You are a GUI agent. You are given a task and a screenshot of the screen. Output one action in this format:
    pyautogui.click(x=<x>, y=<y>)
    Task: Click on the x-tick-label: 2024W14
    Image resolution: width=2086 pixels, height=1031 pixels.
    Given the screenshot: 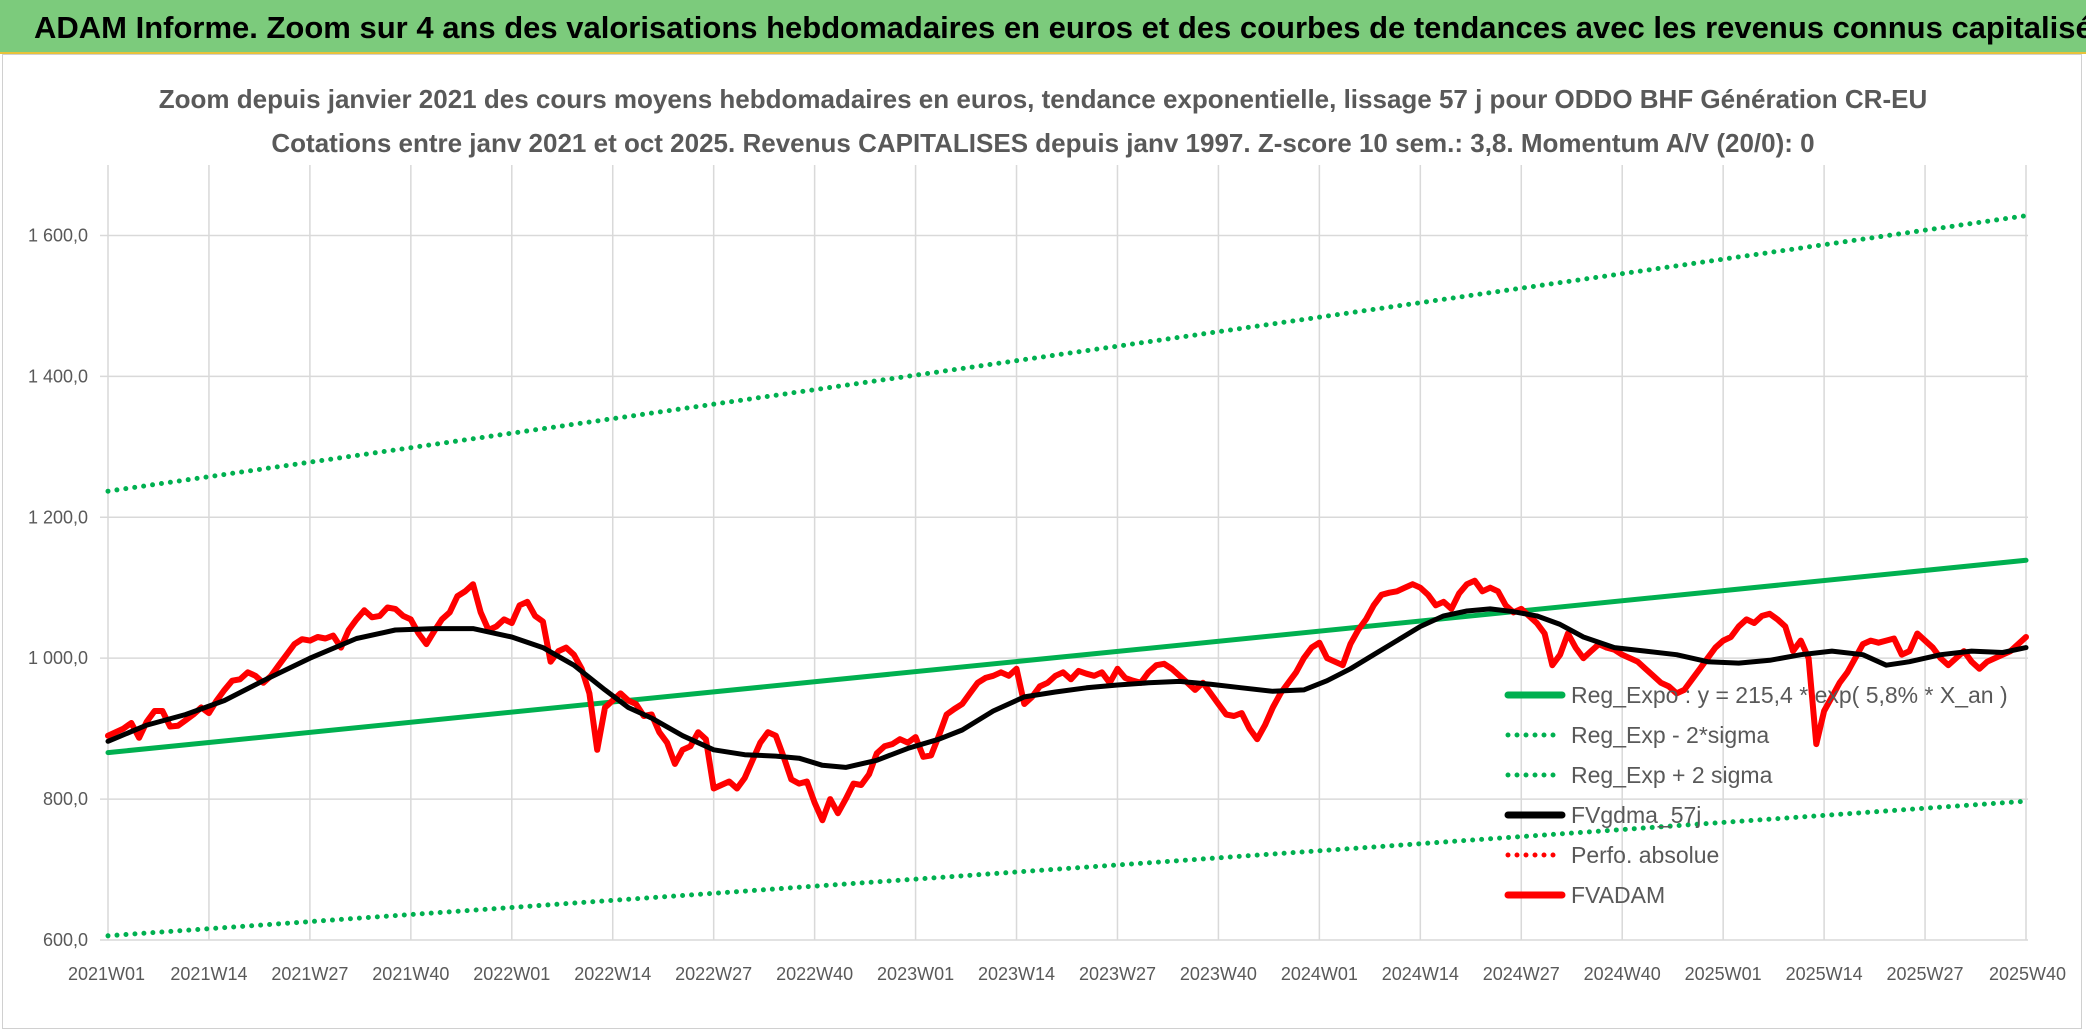 What is the action you would take?
    pyautogui.click(x=1420, y=974)
    